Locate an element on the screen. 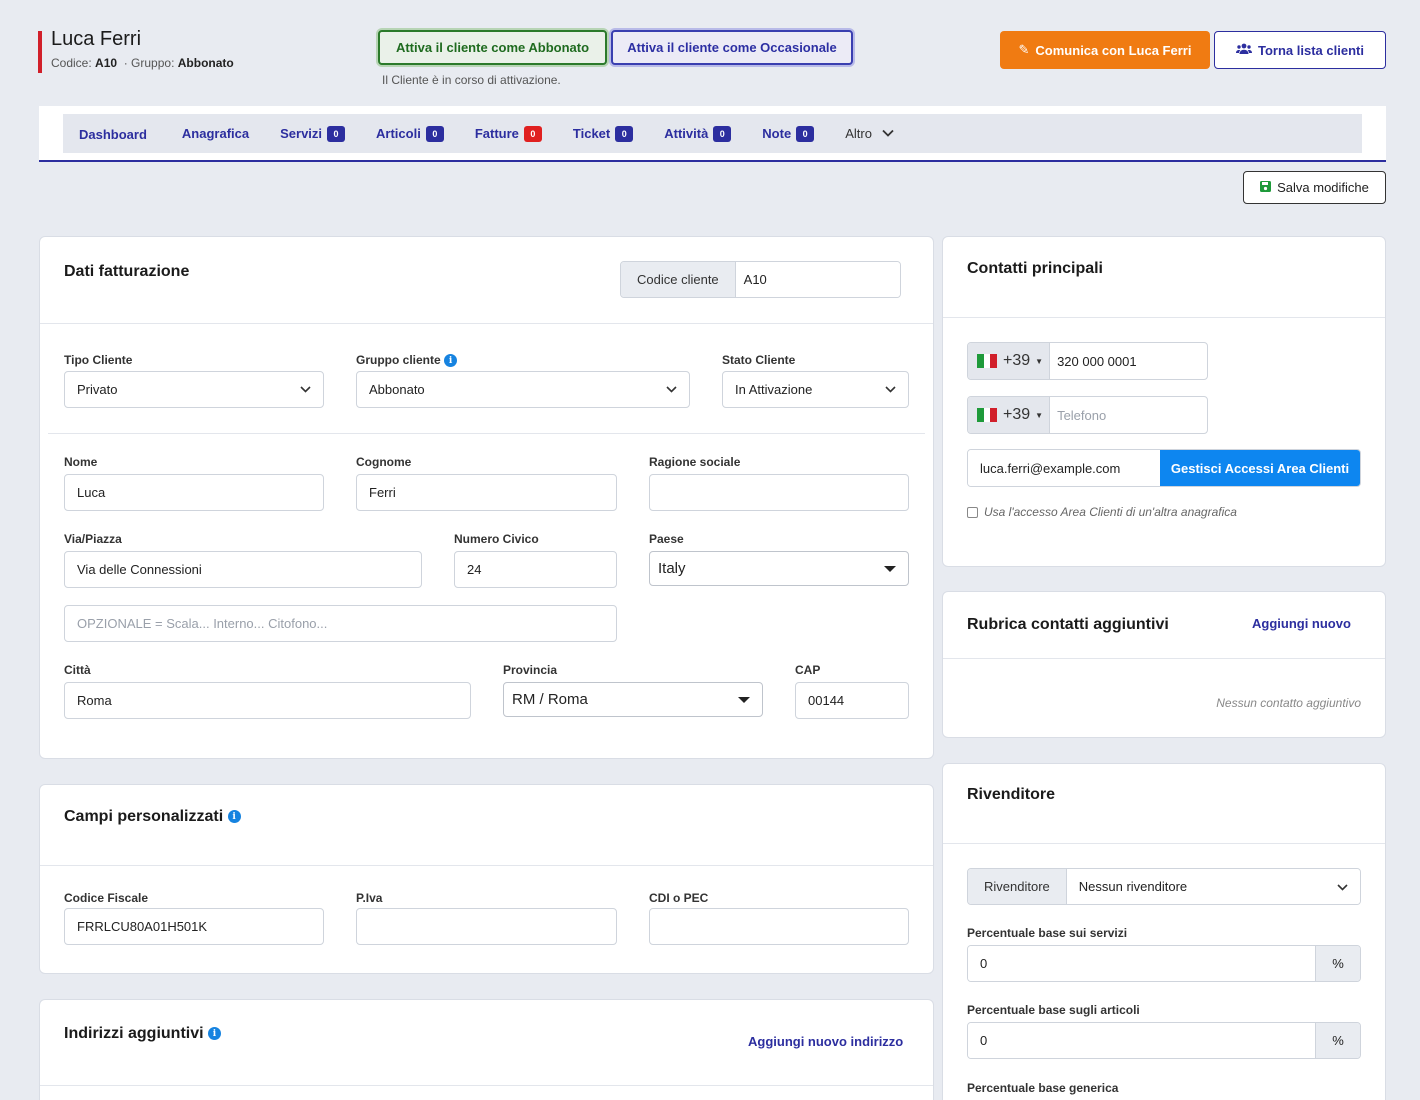  tab-servizi: Servizi 0 is located at coordinates (313, 133).